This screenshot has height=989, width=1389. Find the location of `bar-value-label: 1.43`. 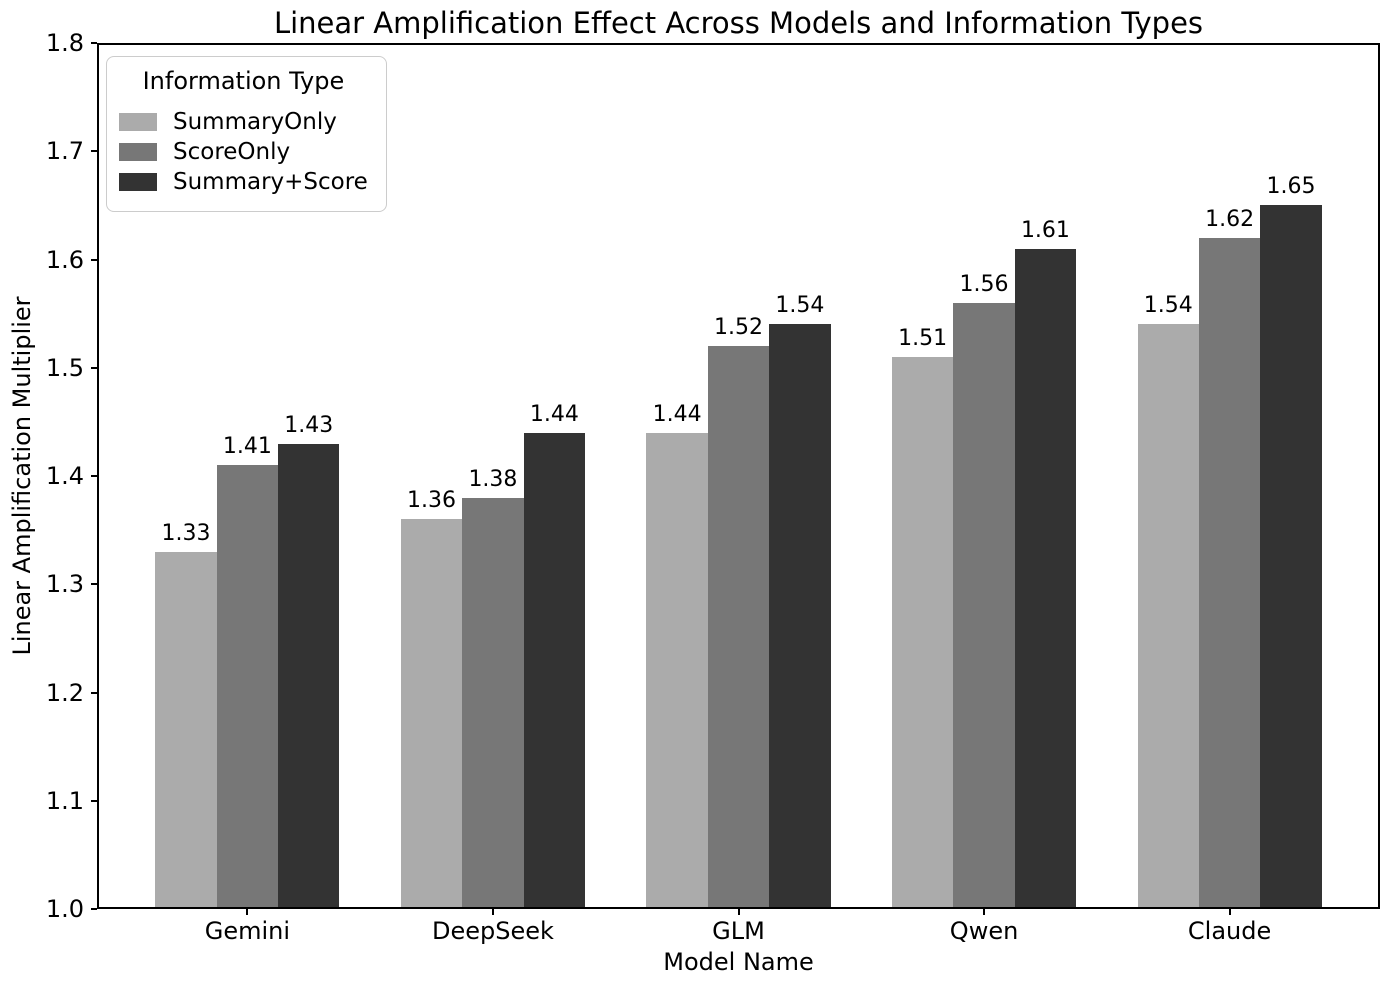

bar-value-label: 1.43 is located at coordinates (309, 425).